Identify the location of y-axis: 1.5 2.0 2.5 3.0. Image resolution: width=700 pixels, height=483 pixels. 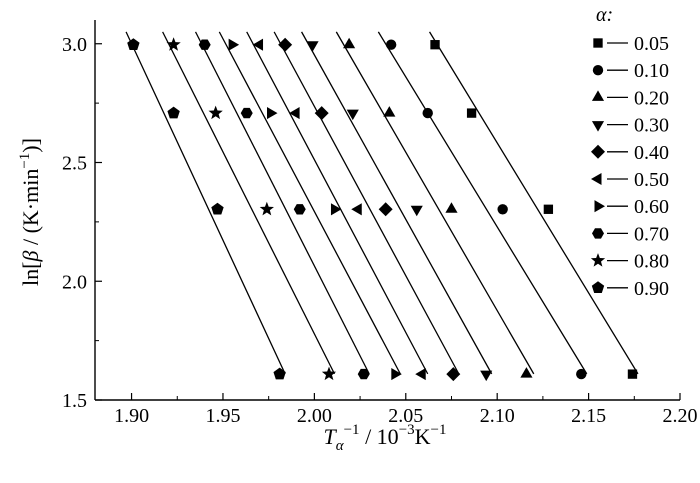
(82, 216).